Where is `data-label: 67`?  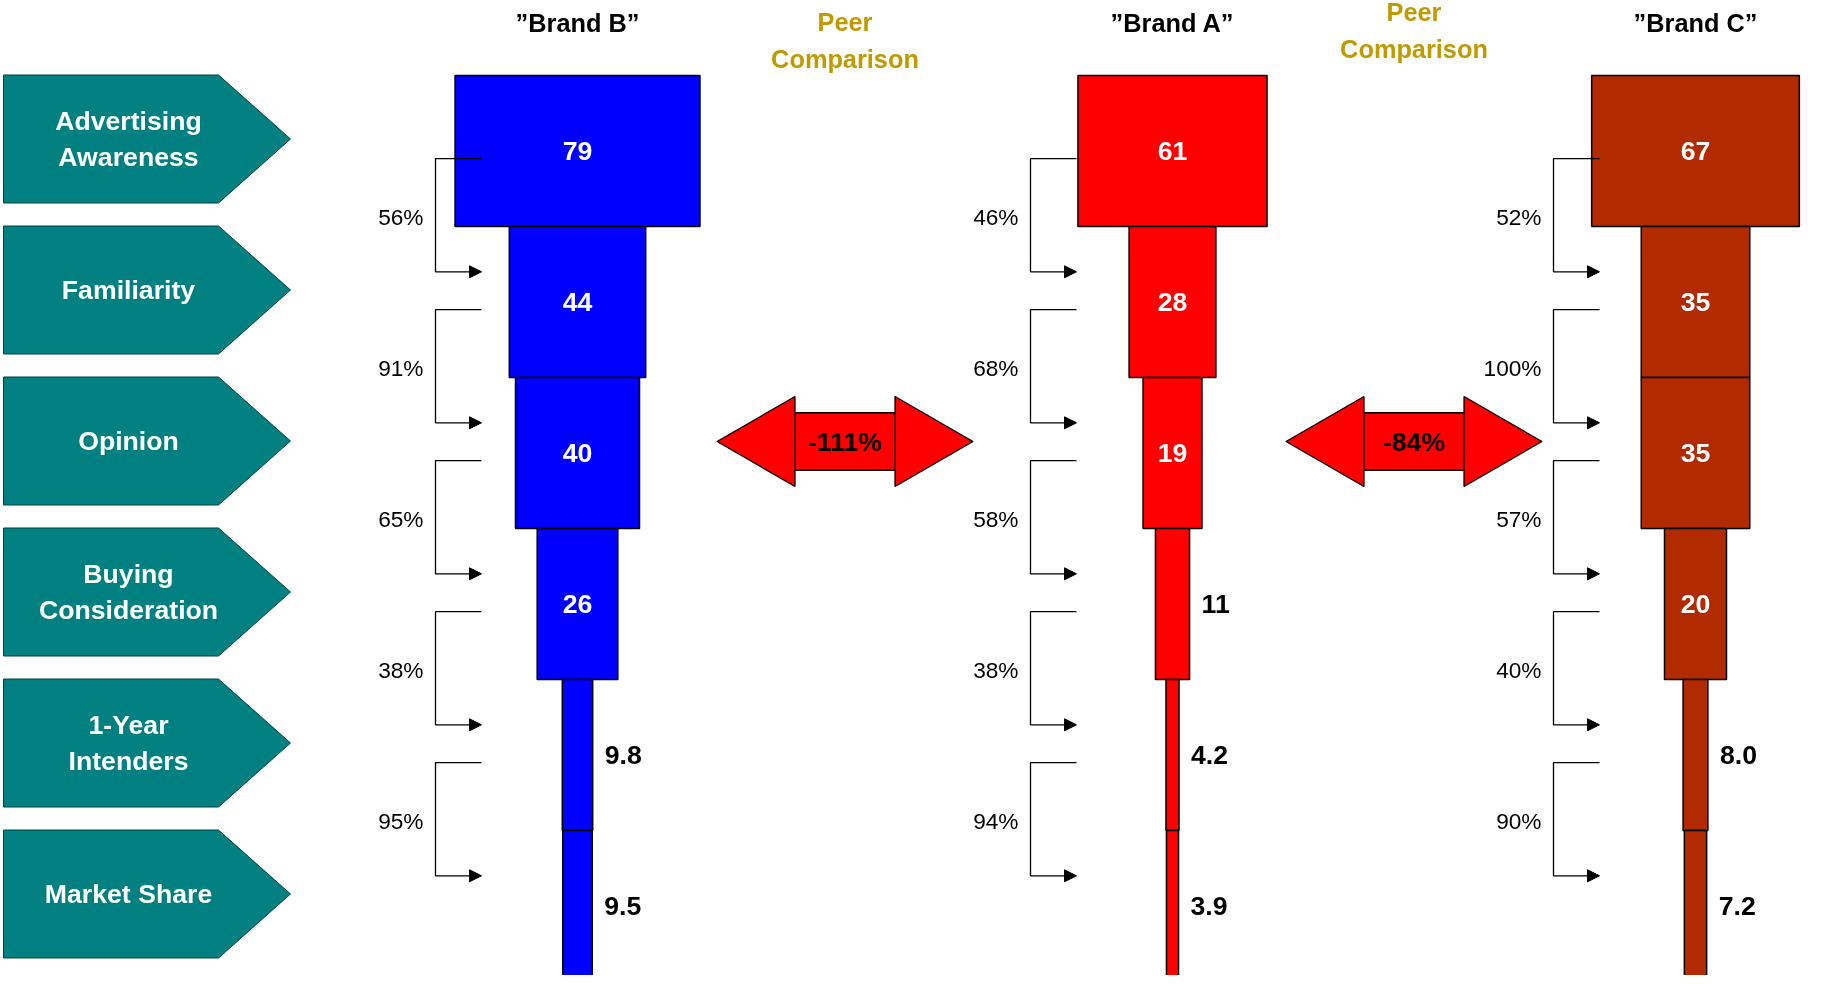 data-label: 67 is located at coordinates (1695, 151).